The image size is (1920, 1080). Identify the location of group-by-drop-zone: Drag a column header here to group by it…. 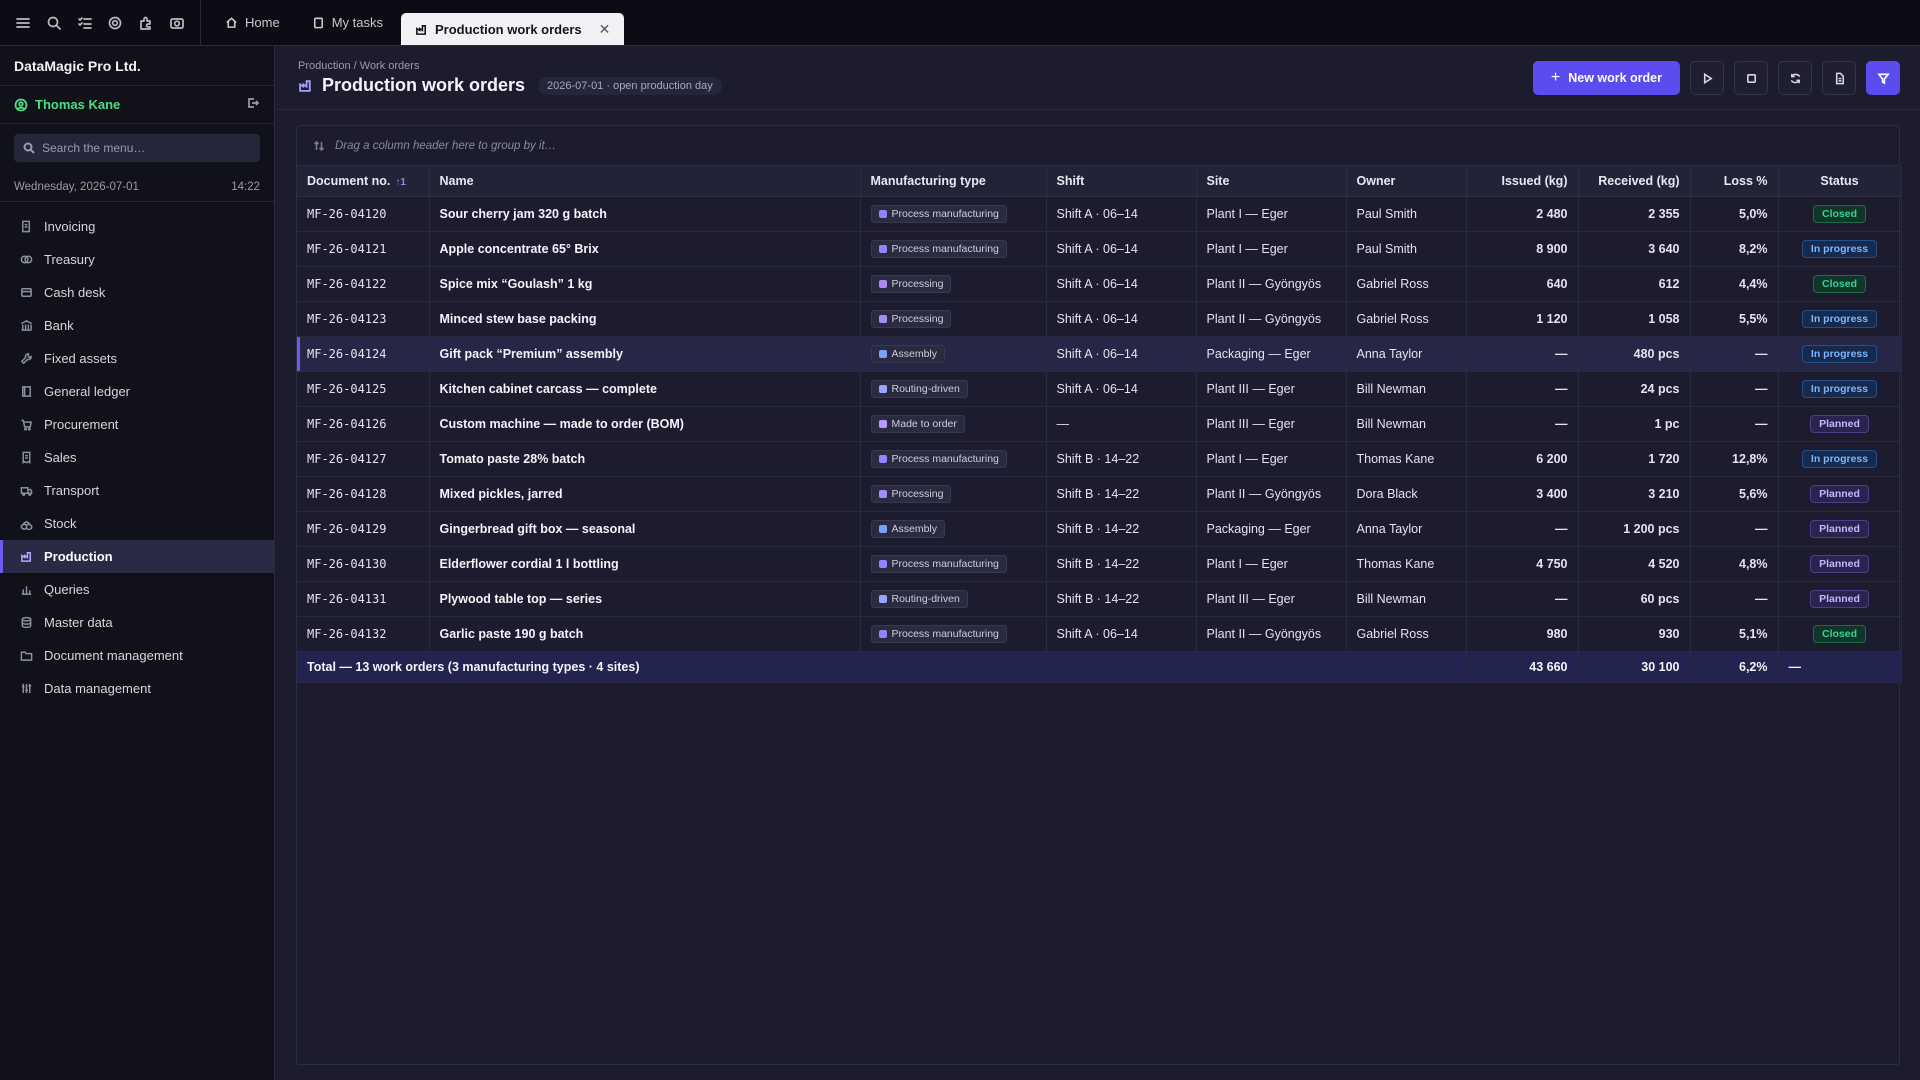
(1098, 146).